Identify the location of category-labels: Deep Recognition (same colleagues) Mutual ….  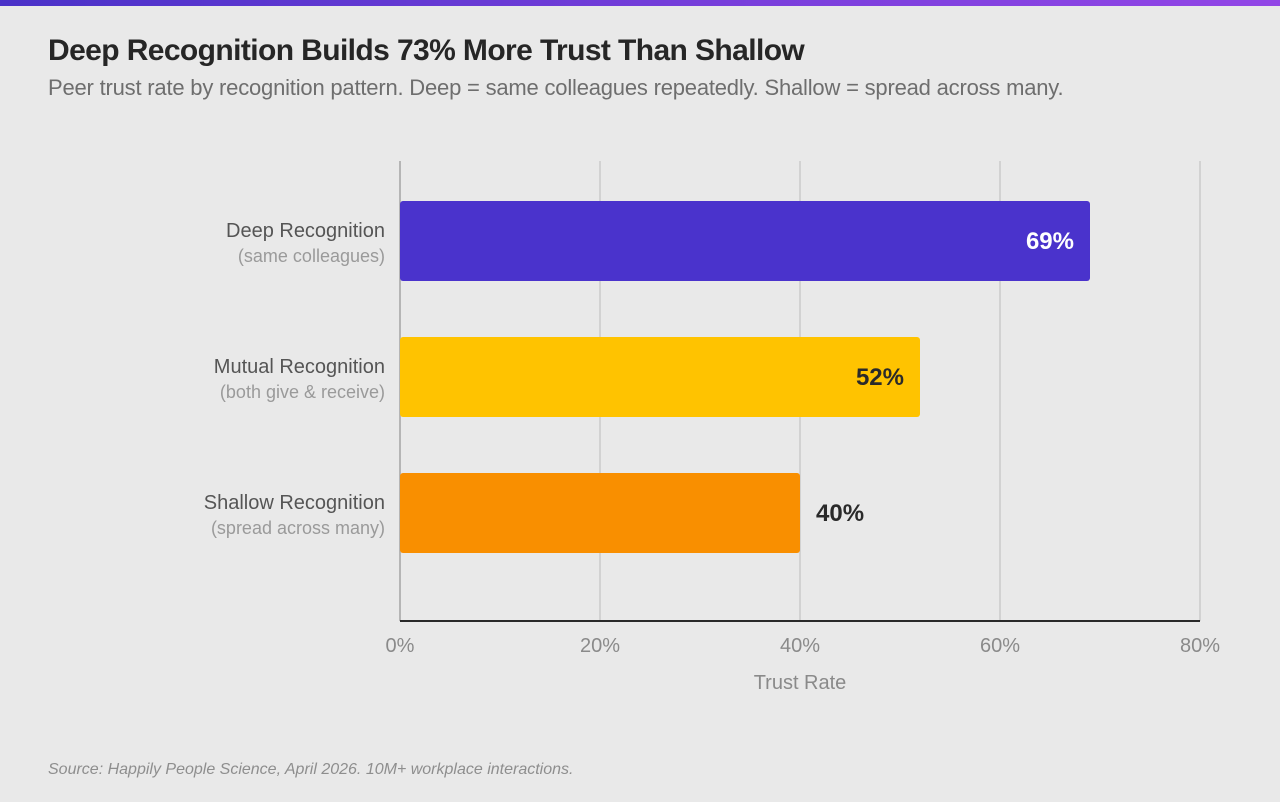
(294, 379).